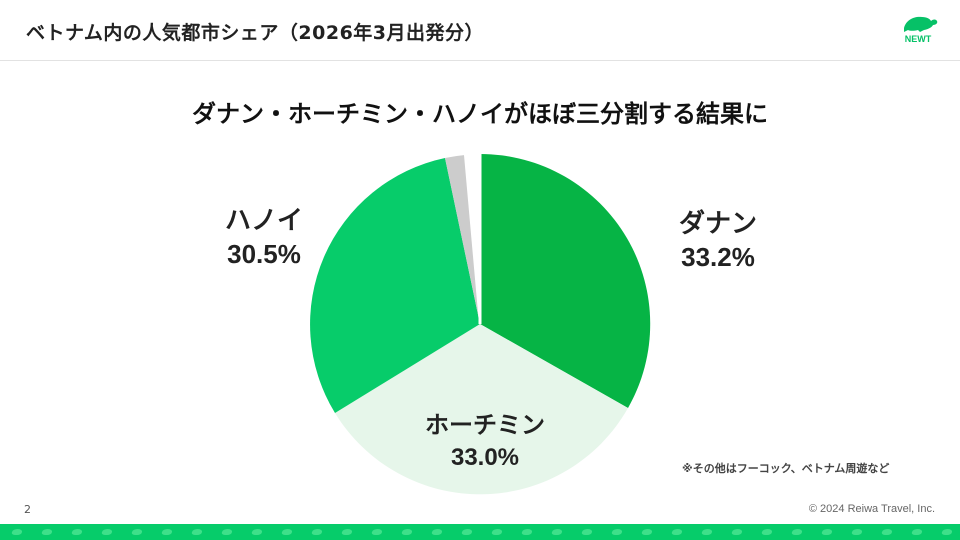 The height and width of the screenshot is (540, 960). Describe the element at coordinates (717, 223) in the screenshot. I see `label-danang-name: ダナン` at that location.